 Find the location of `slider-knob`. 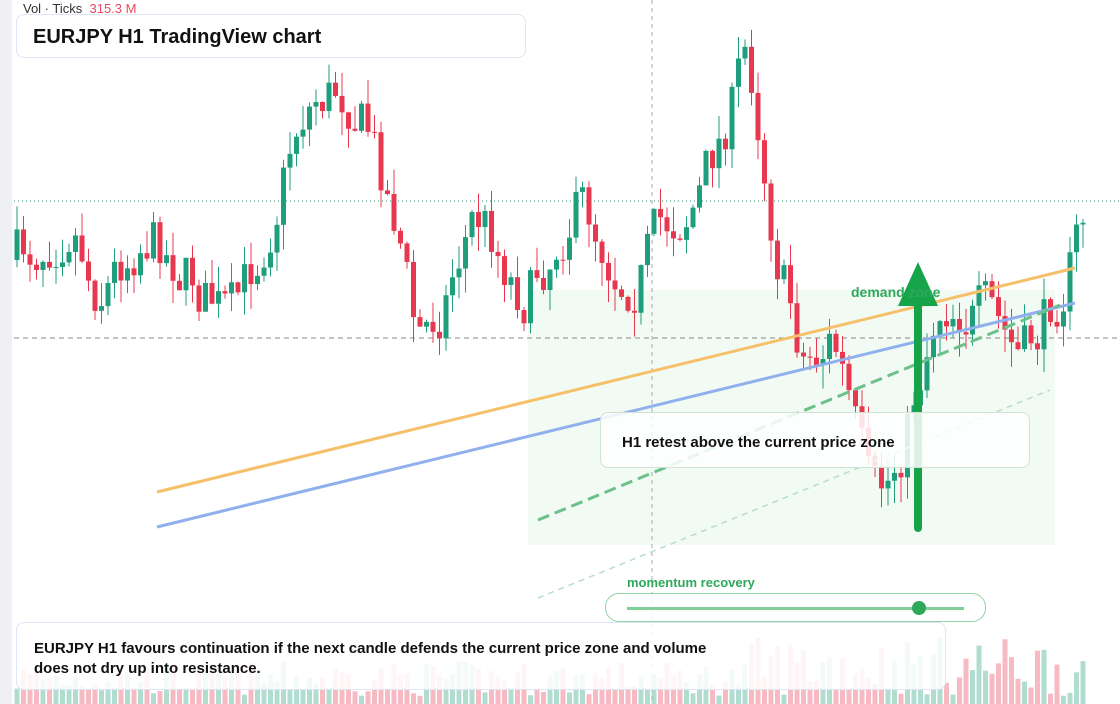

slider-knob is located at coordinates (919, 608).